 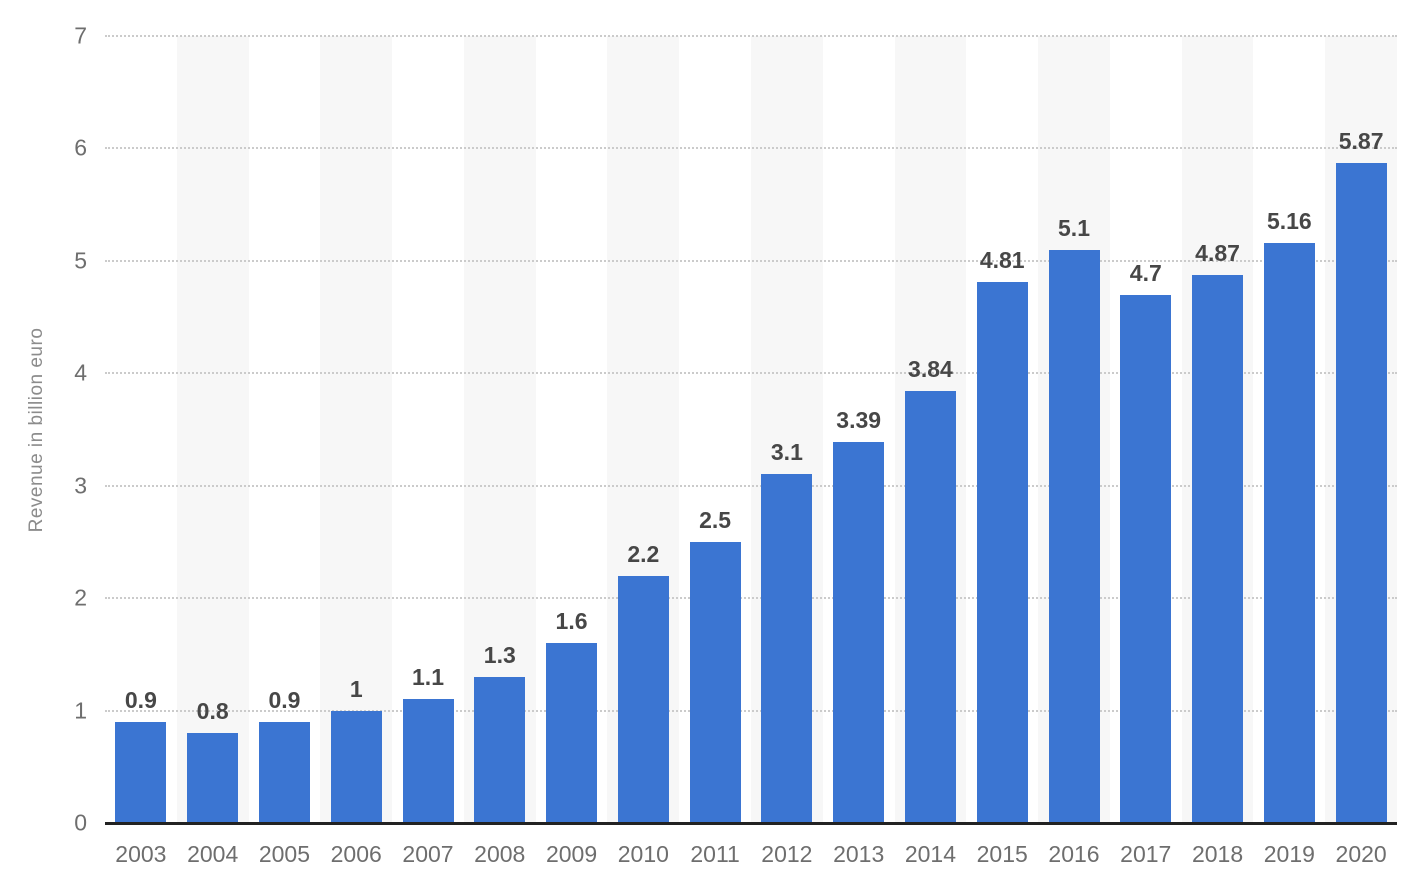 What do you see at coordinates (356, 688) in the screenshot?
I see `value-label-2006: 1` at bounding box center [356, 688].